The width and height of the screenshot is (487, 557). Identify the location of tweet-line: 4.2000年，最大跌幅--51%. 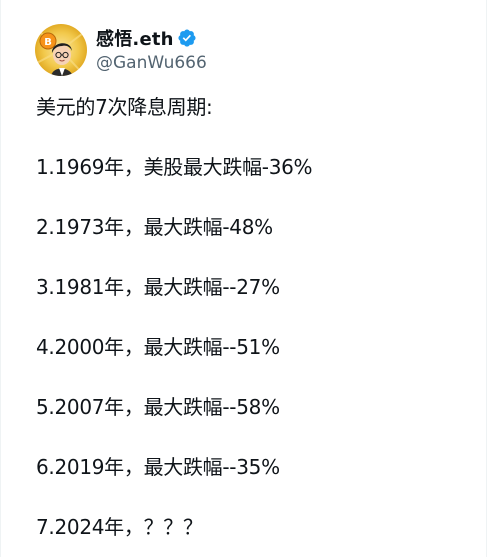
(158, 347).